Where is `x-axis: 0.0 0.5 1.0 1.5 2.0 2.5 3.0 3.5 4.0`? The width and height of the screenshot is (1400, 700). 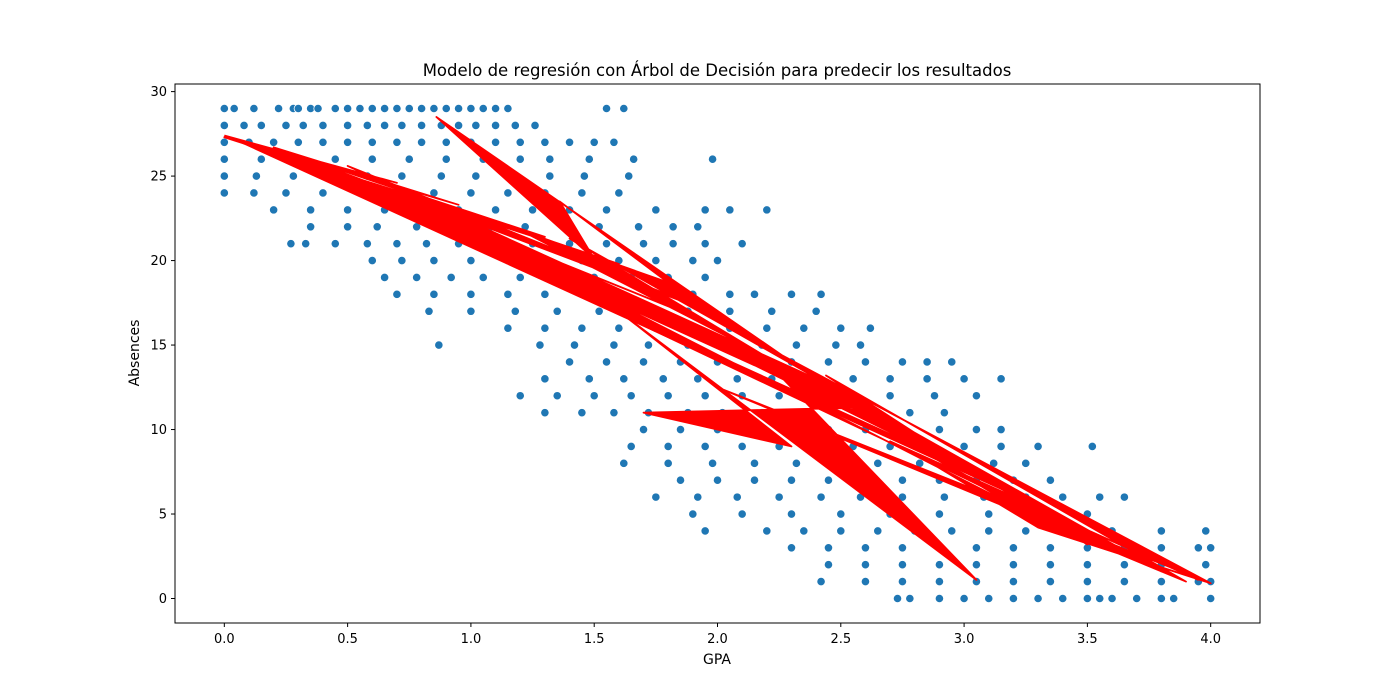 x-axis: 0.0 0.5 1.0 1.5 2.0 2.5 3.0 3.5 4.0 is located at coordinates (717, 635).